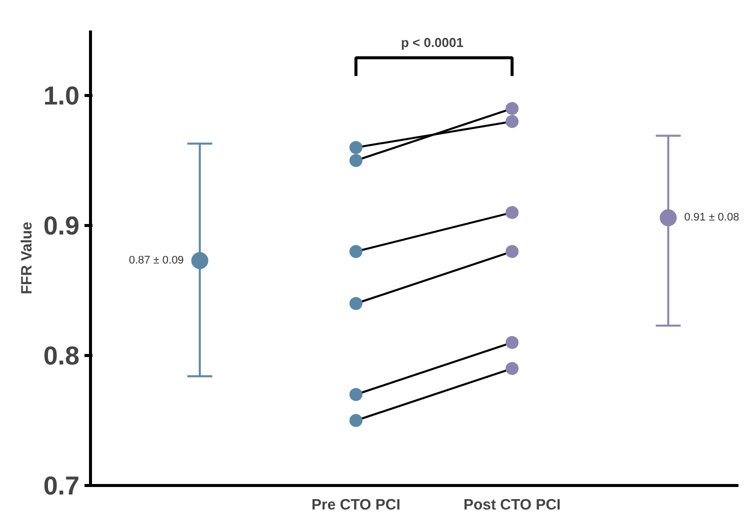 The width and height of the screenshot is (748, 516). Describe the element at coordinates (156, 260) in the screenshot. I see `data-label: 0.87 ± 0.09` at that location.